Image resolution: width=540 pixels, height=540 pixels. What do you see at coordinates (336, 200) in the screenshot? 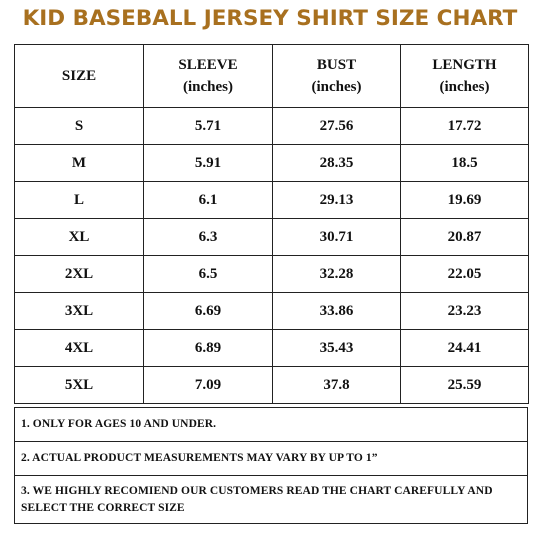
I see `cell-bust: 29.13` at bounding box center [336, 200].